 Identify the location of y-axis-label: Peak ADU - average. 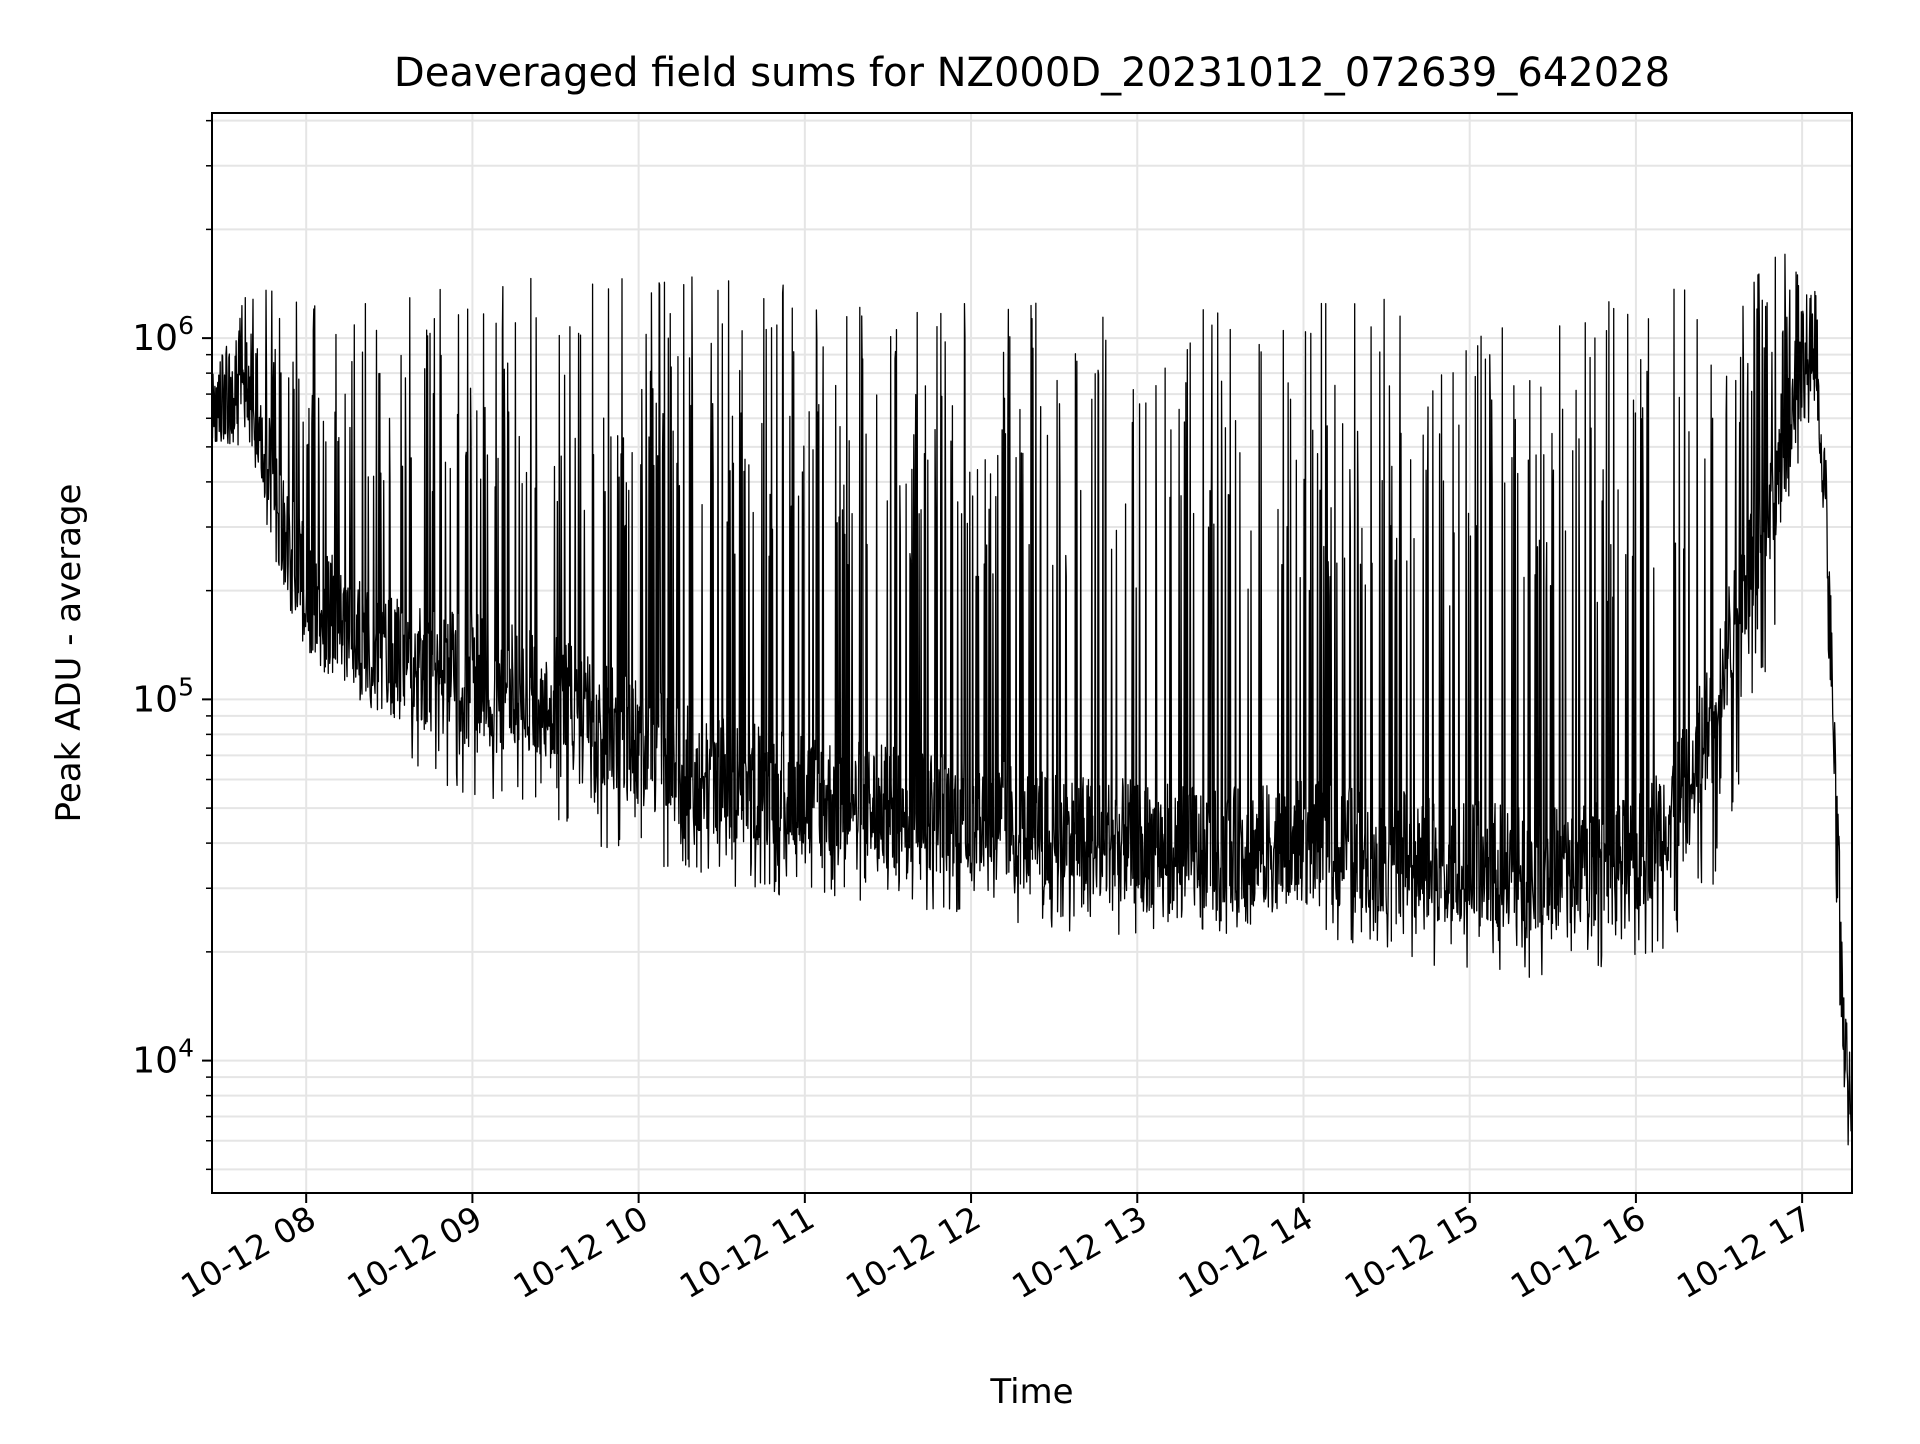
(69, 653).